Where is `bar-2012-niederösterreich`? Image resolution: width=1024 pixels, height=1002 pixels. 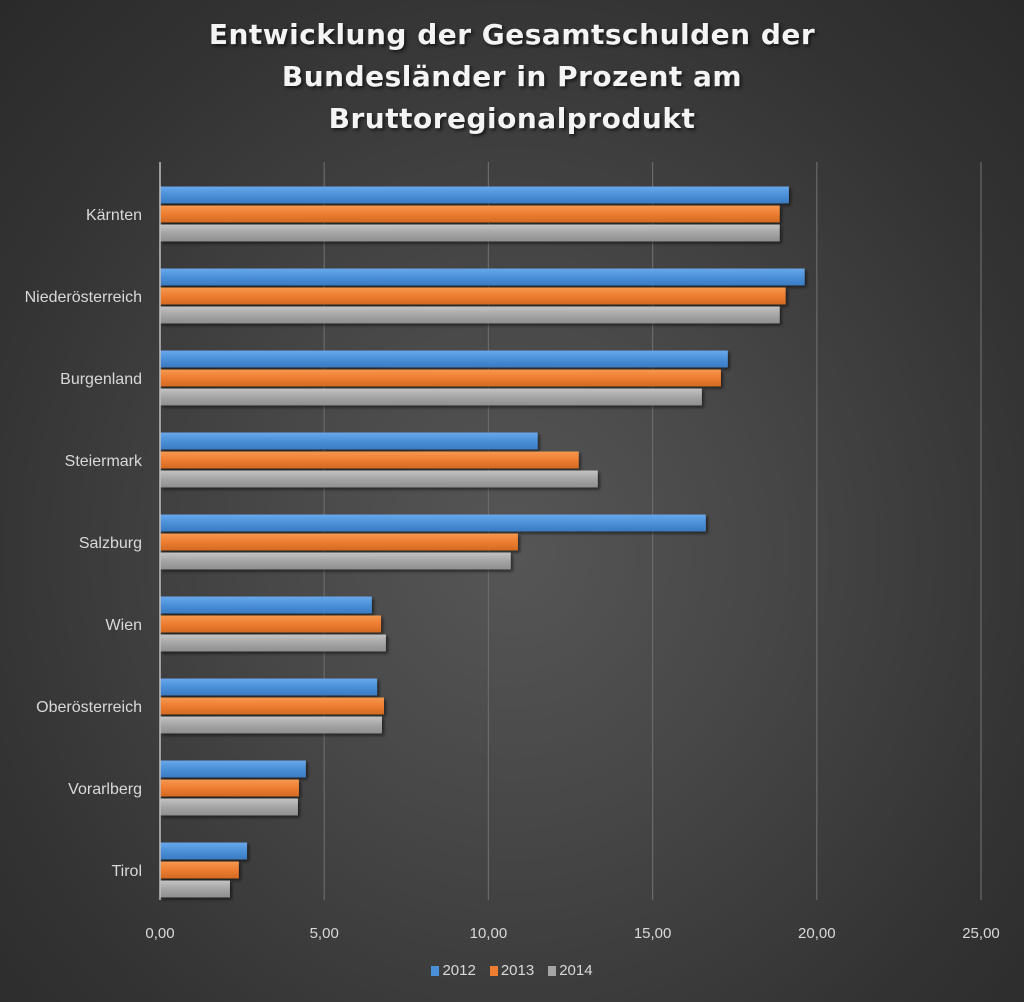
bar-2012-niederösterreich is located at coordinates (482, 277).